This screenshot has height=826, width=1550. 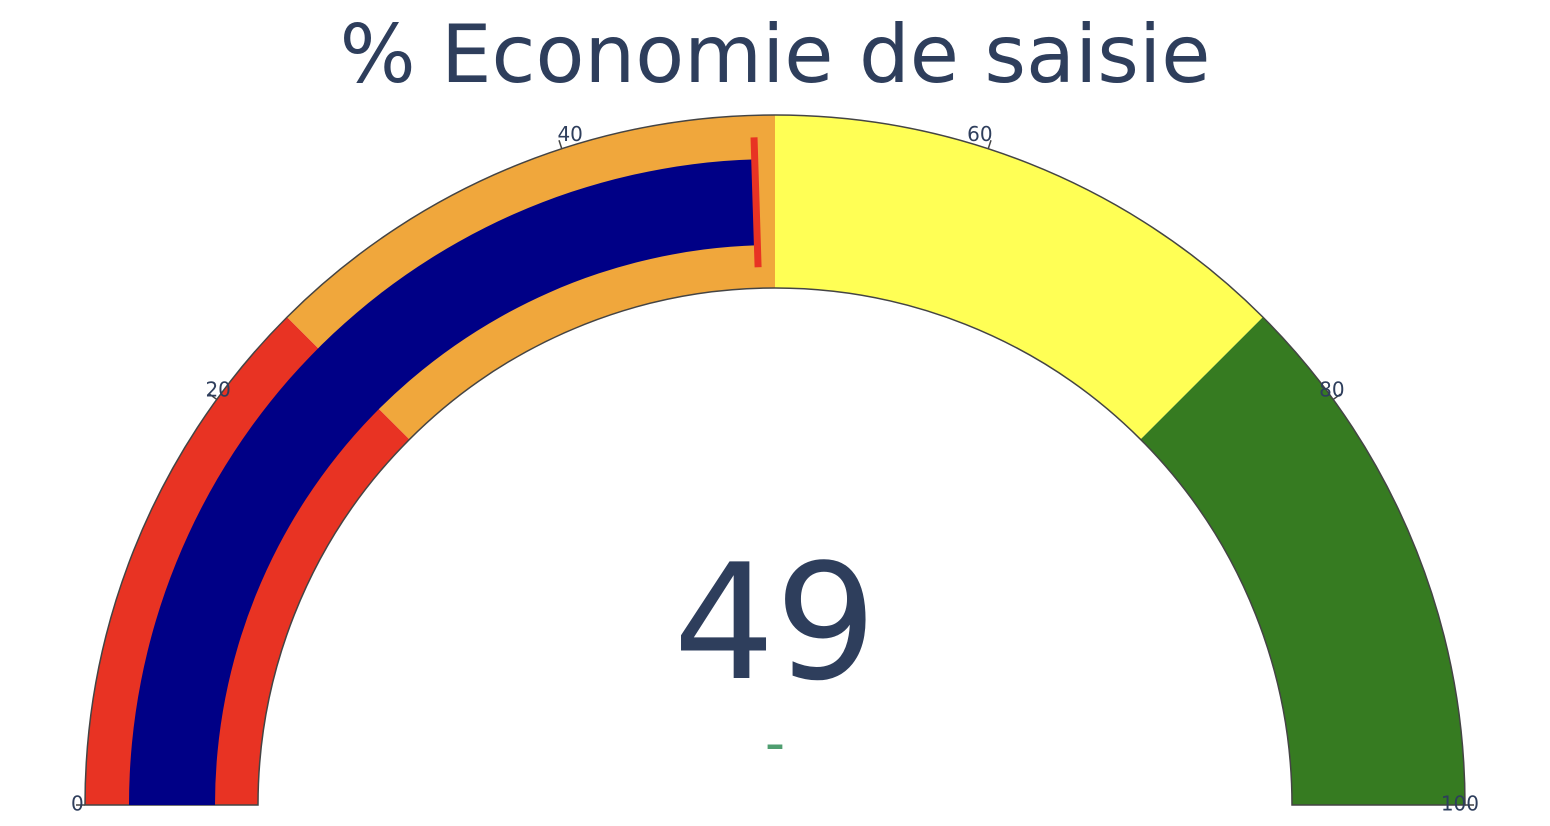 I want to click on chart-title: % Economie de saisie, so click(x=775, y=54).